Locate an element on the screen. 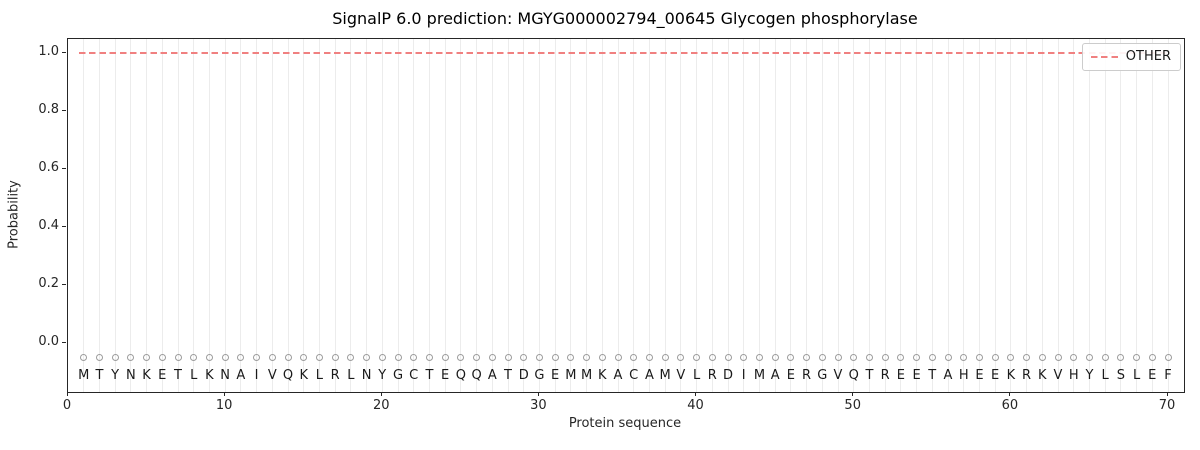  residue-letter: S is located at coordinates (1120, 375).